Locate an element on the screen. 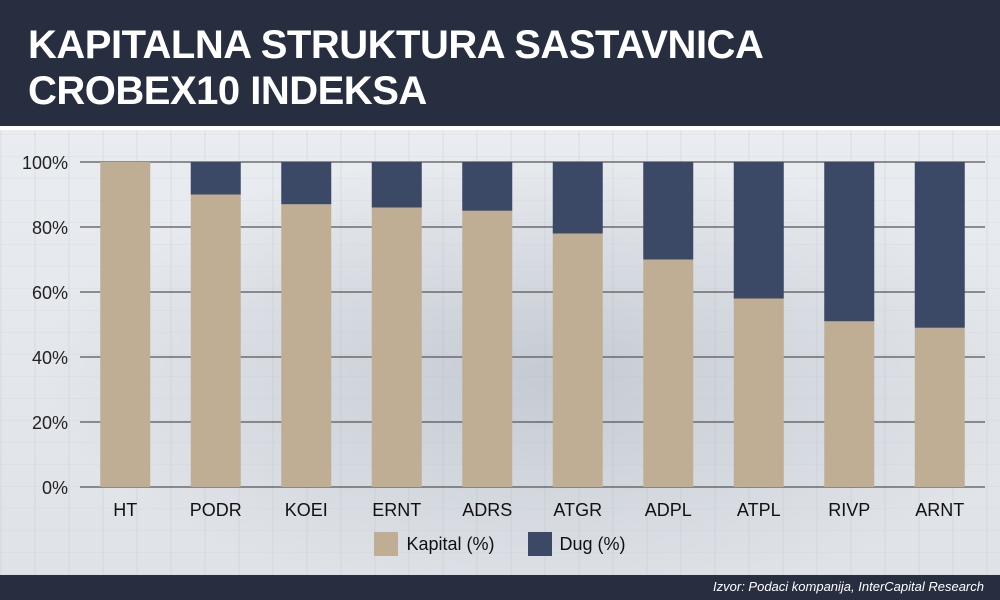 Image resolution: width=1000 pixels, height=600 pixels. bar-dug-adrs is located at coordinates (487, 186).